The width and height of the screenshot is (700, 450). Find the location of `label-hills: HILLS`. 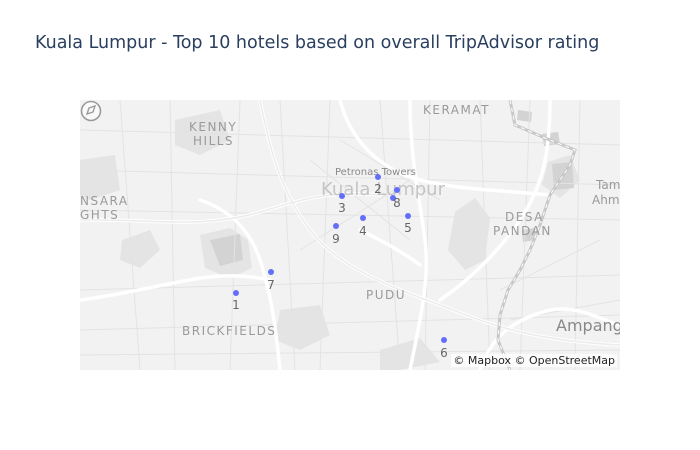

label-hills: HILLS is located at coordinates (213, 141).